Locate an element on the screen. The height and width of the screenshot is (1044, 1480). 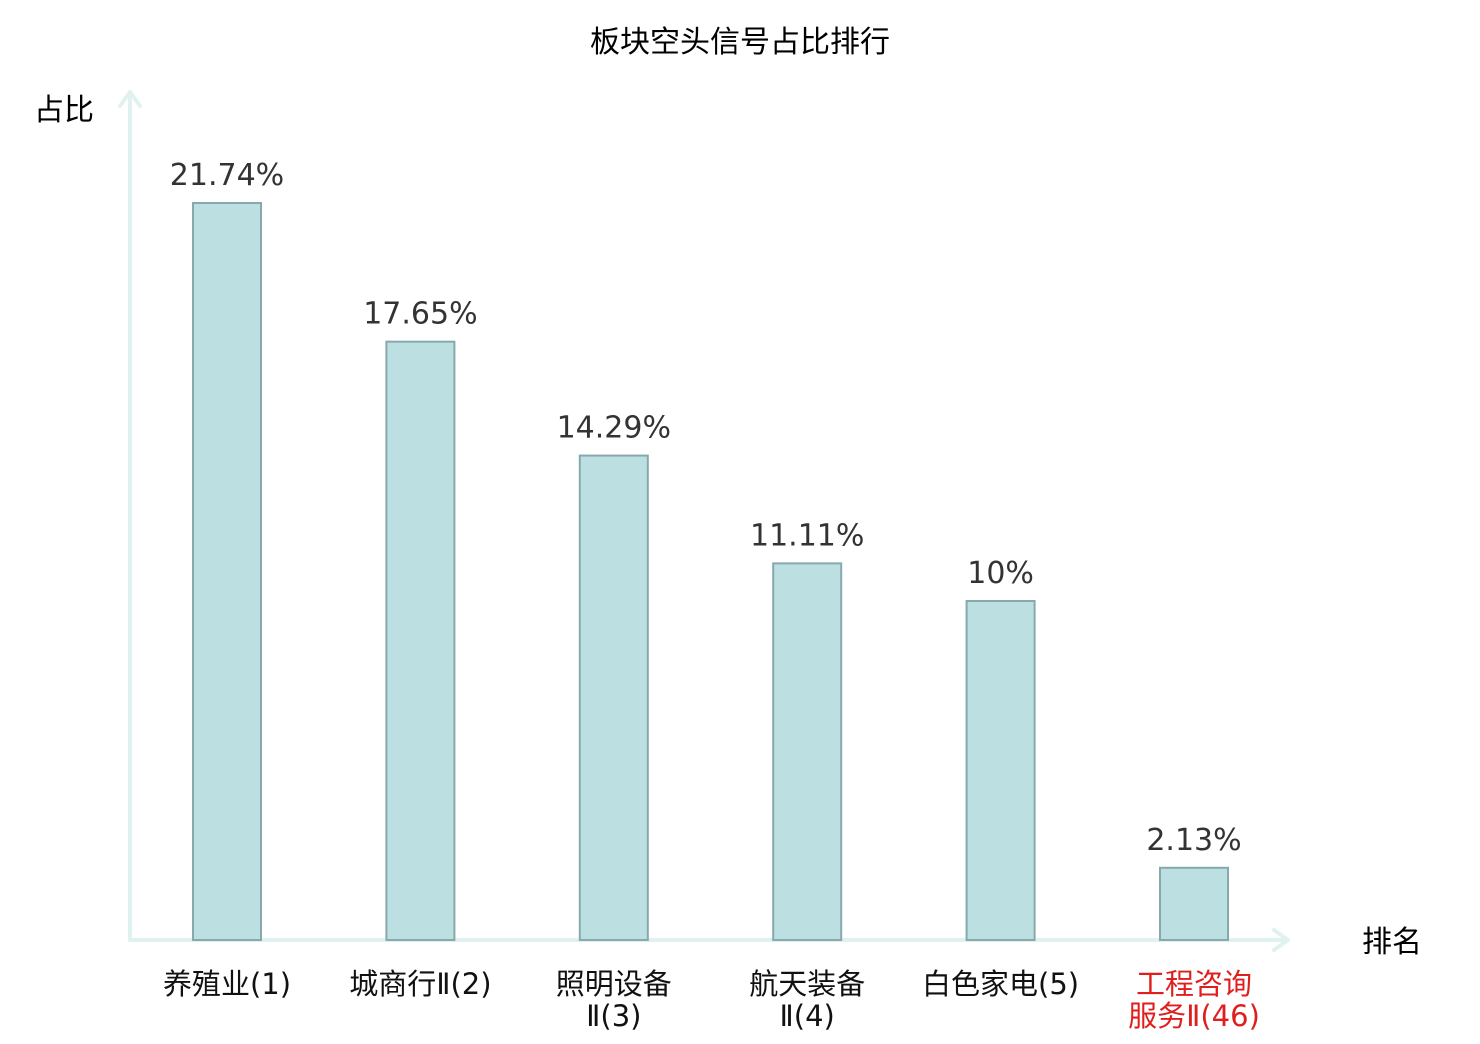
category-tick-label: 养殖业(1) is located at coordinates (227, 984).